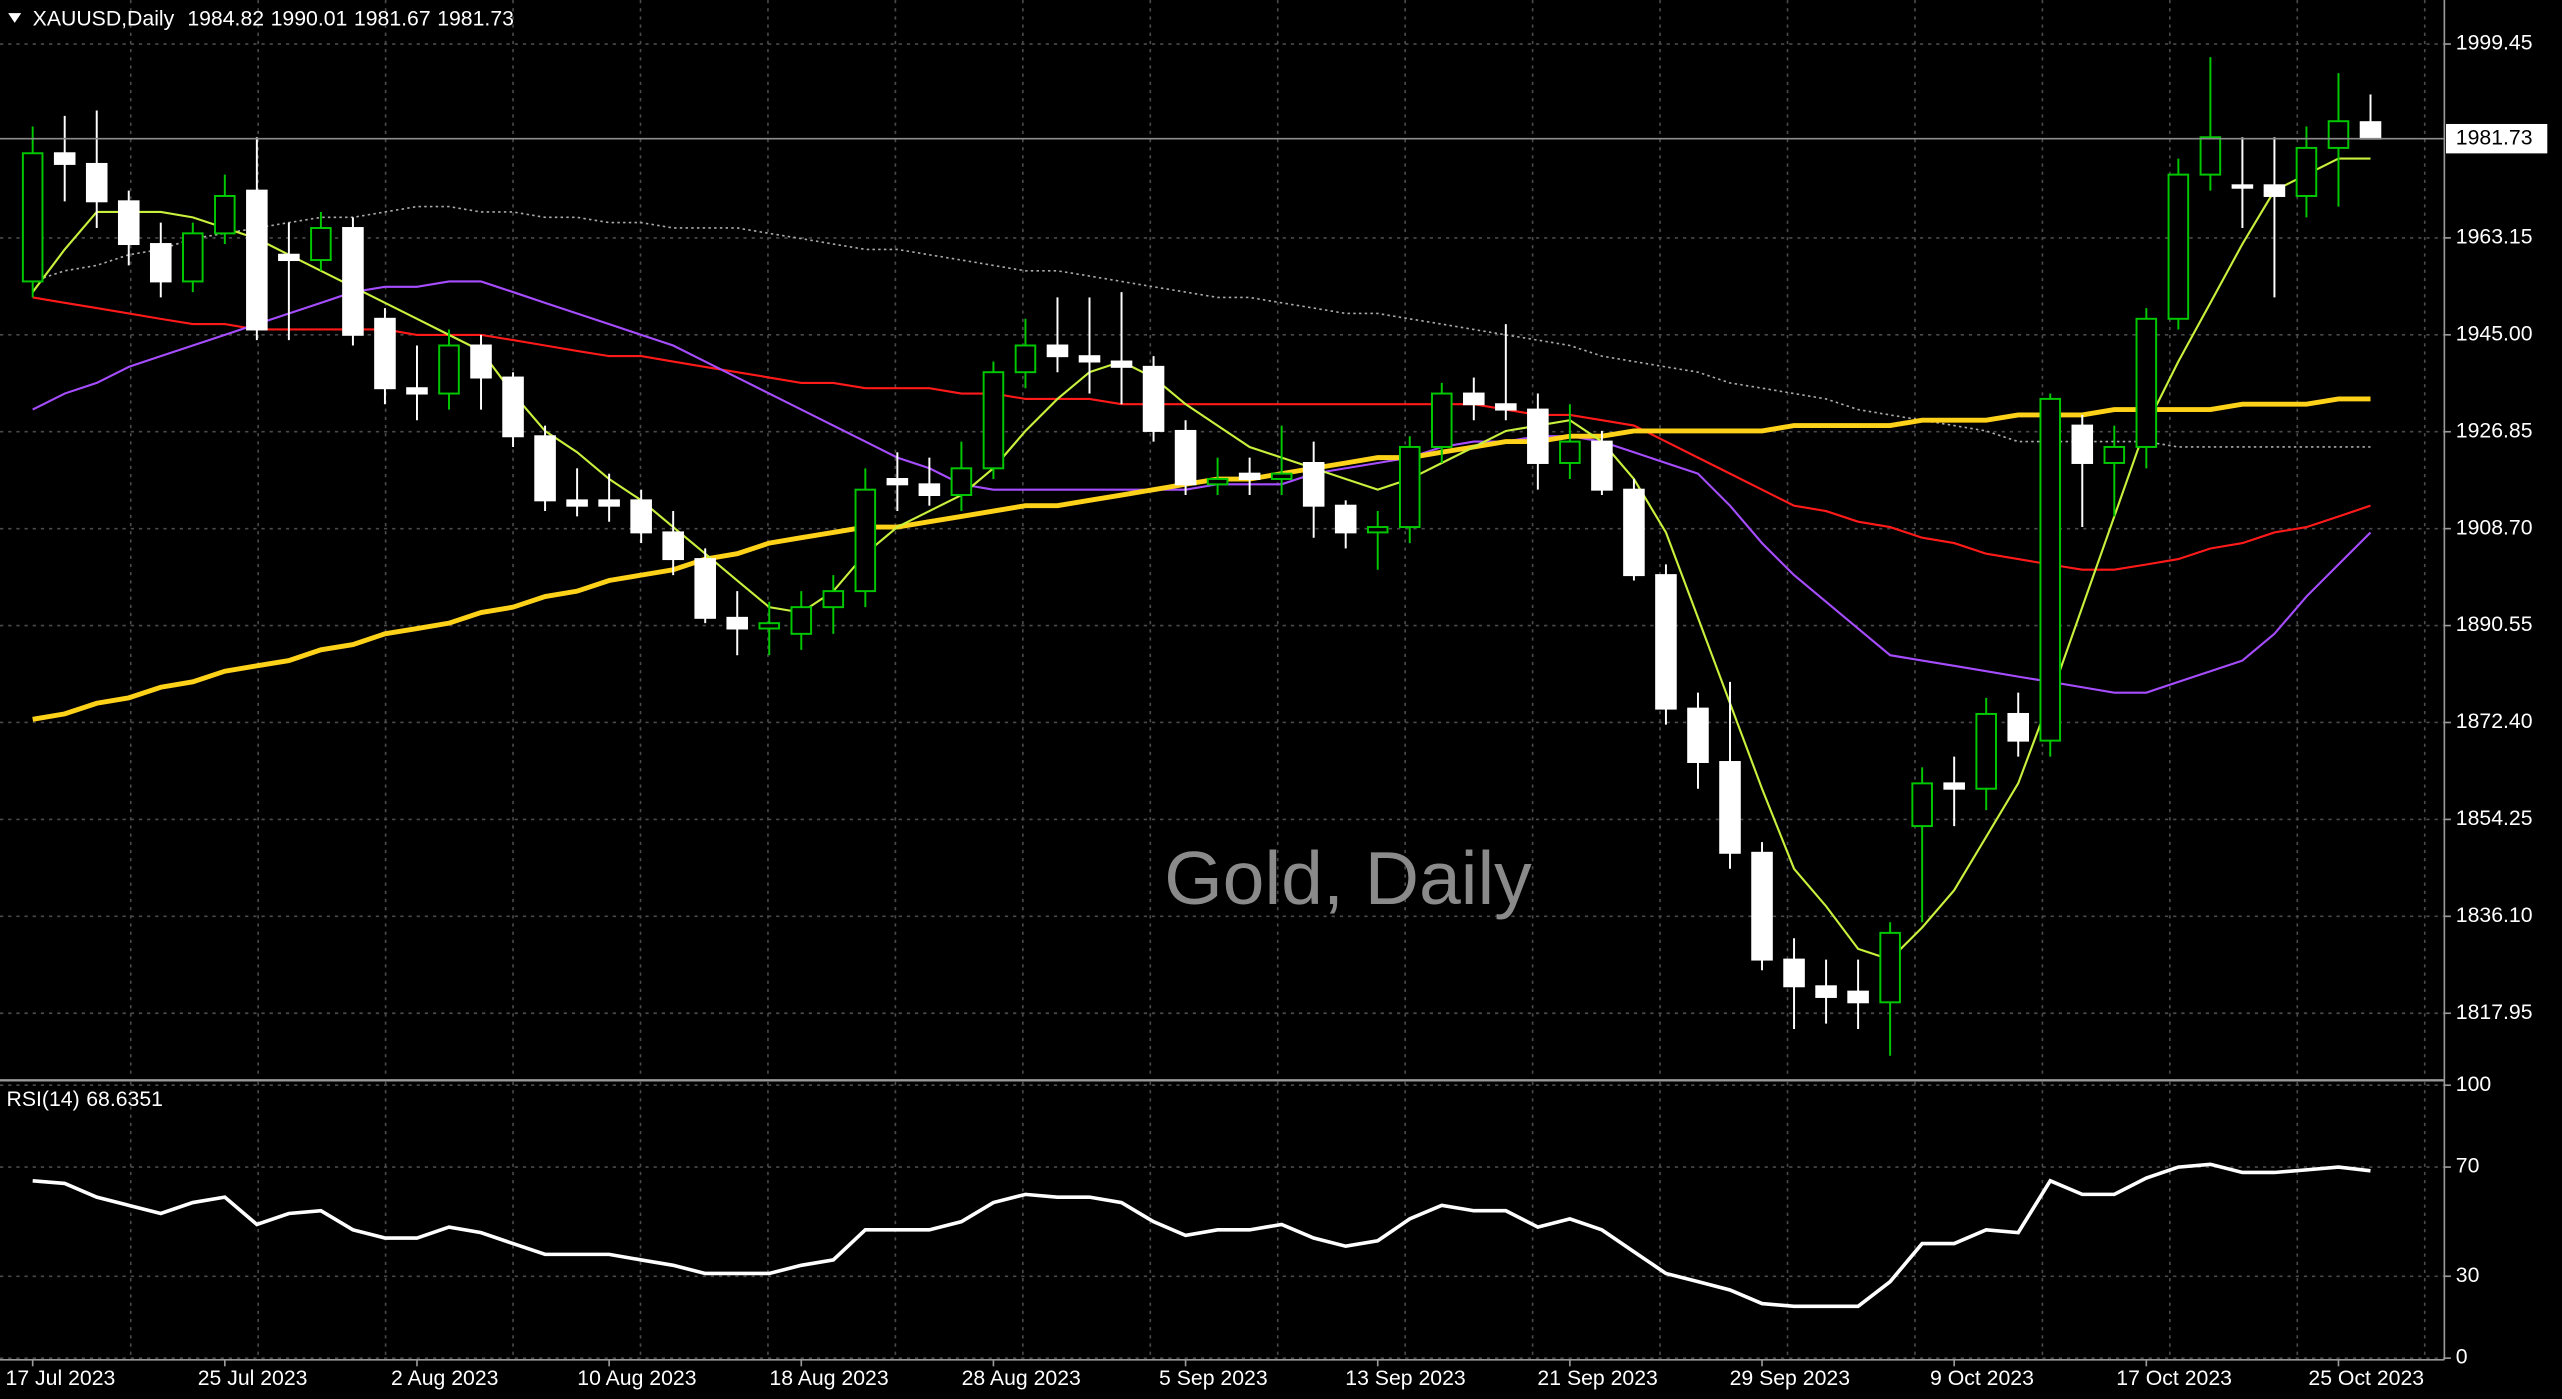  What do you see at coordinates (2468, 1275) in the screenshot?
I see `rsi-y-tick-label: 30` at bounding box center [2468, 1275].